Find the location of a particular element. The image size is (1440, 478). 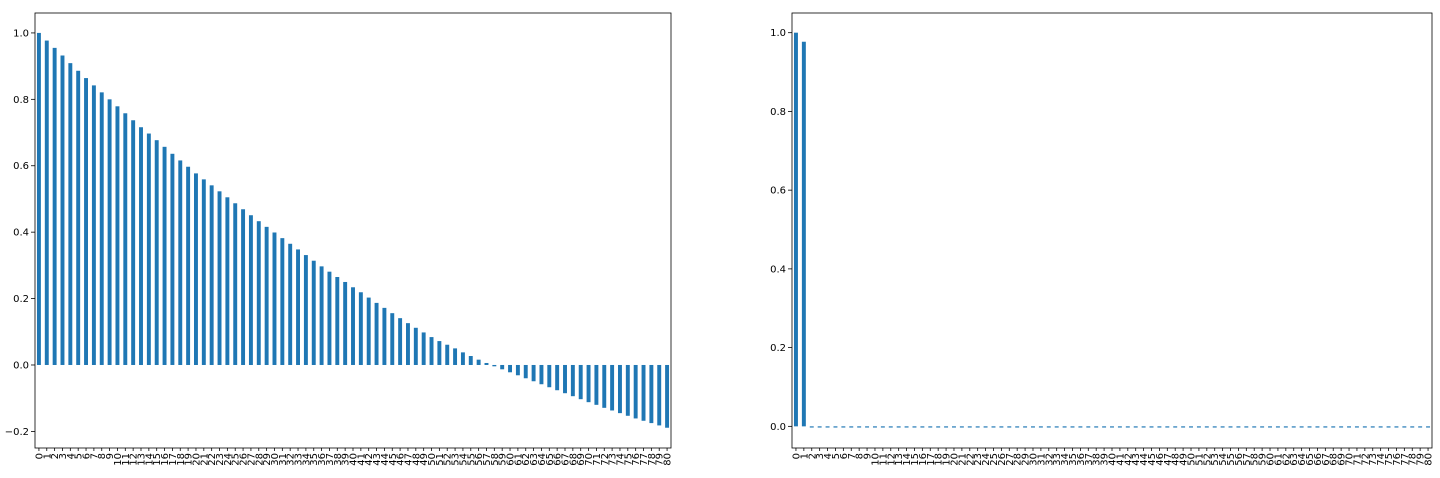

x-tick-label: 34 is located at coordinates (1065, 459).